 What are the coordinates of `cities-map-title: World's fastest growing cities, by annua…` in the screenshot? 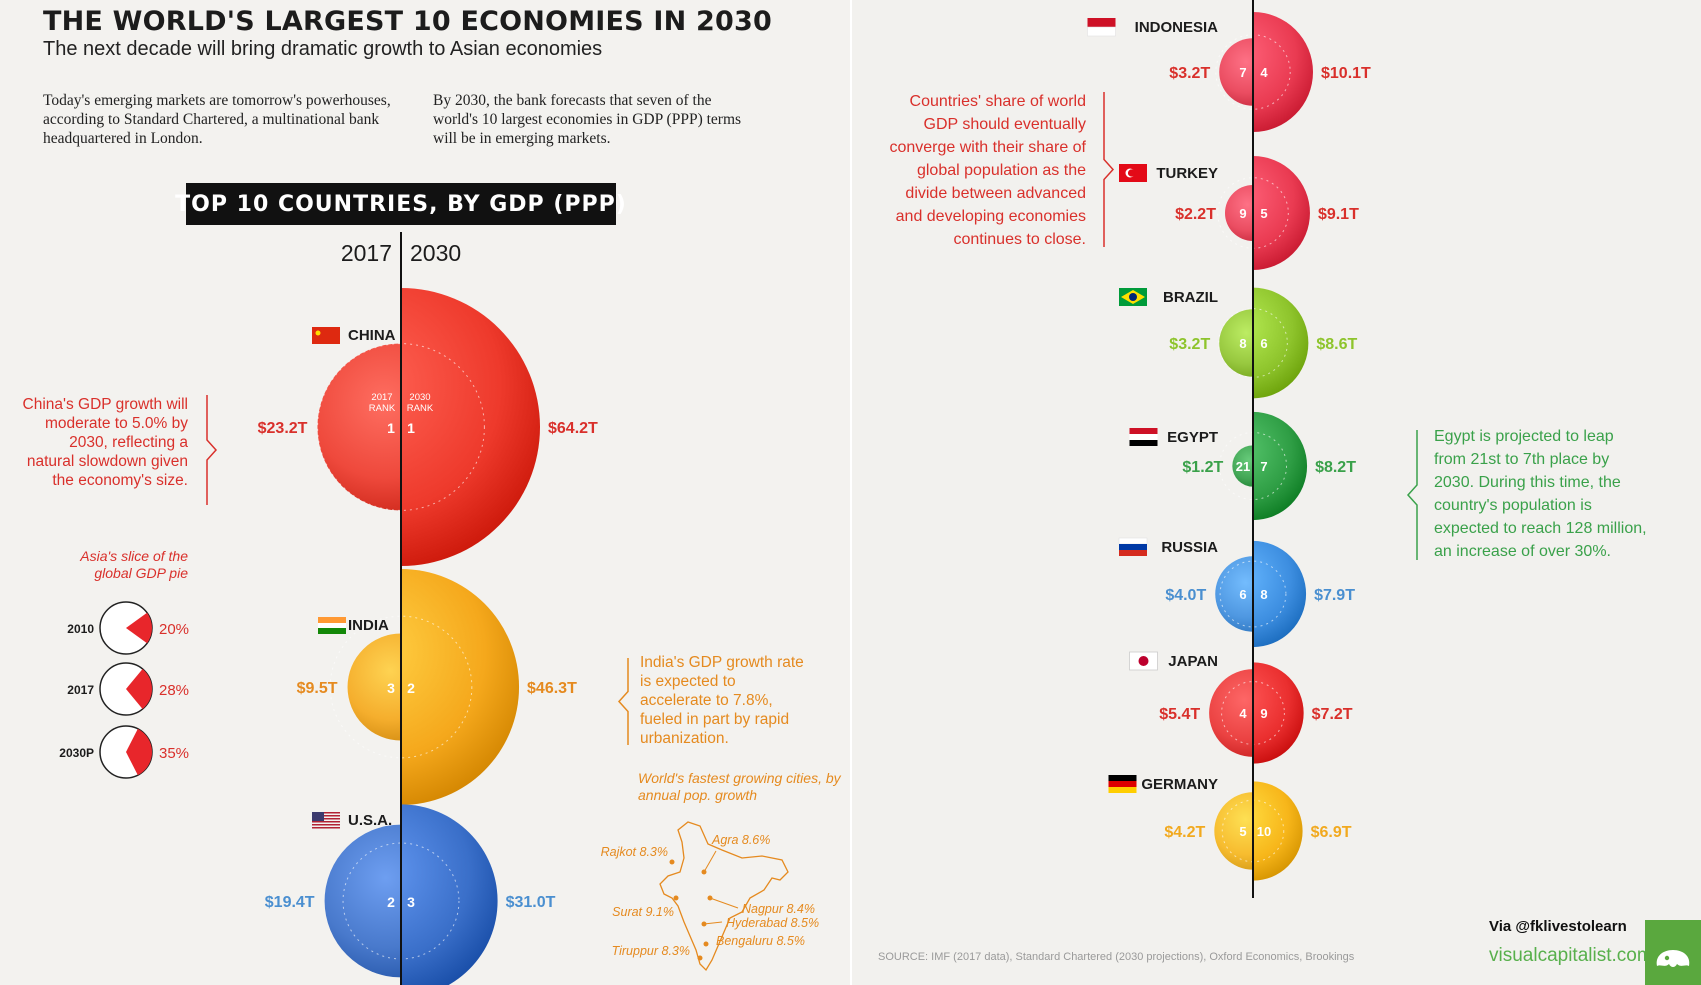 It's located at (739, 786).